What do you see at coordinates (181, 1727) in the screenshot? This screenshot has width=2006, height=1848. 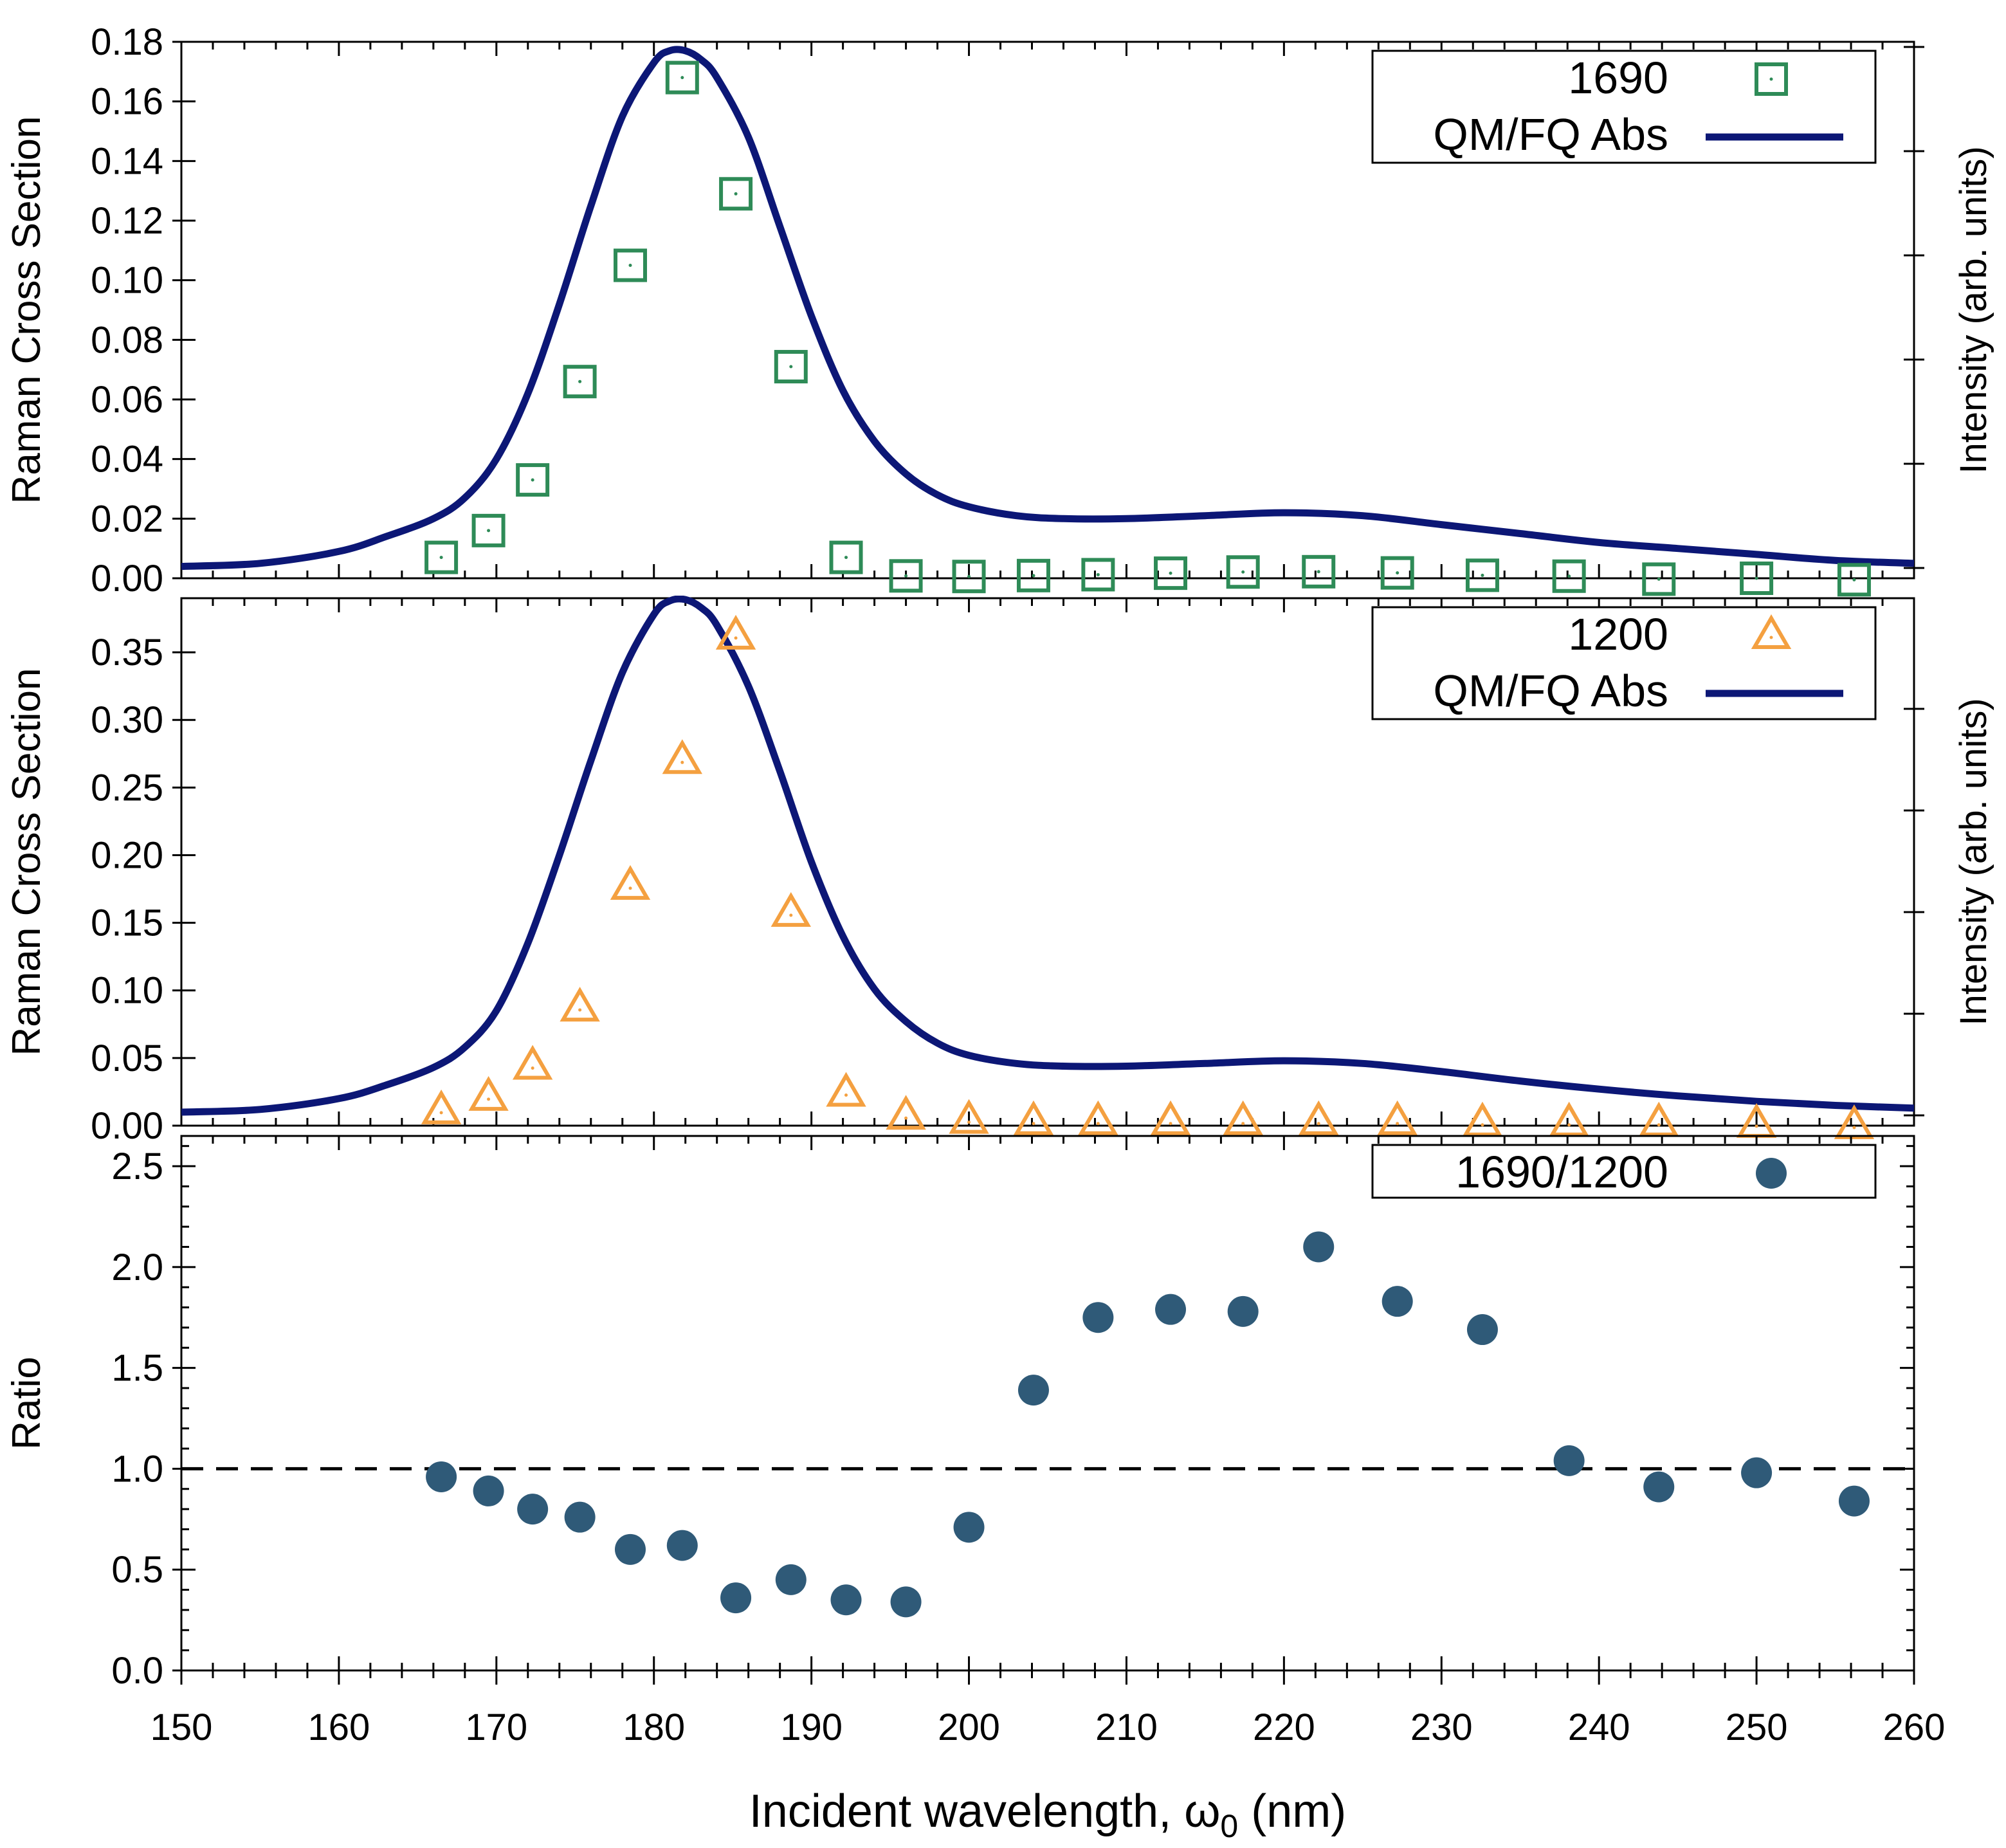 I see `x-tick-label: 150` at bounding box center [181, 1727].